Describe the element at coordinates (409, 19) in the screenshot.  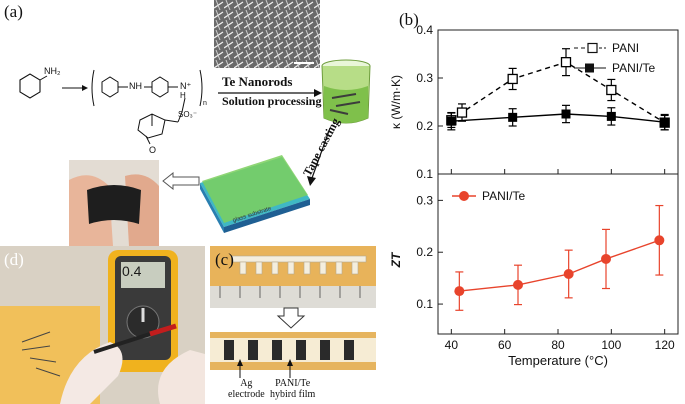
I see `panel-b-label: (b)` at that location.